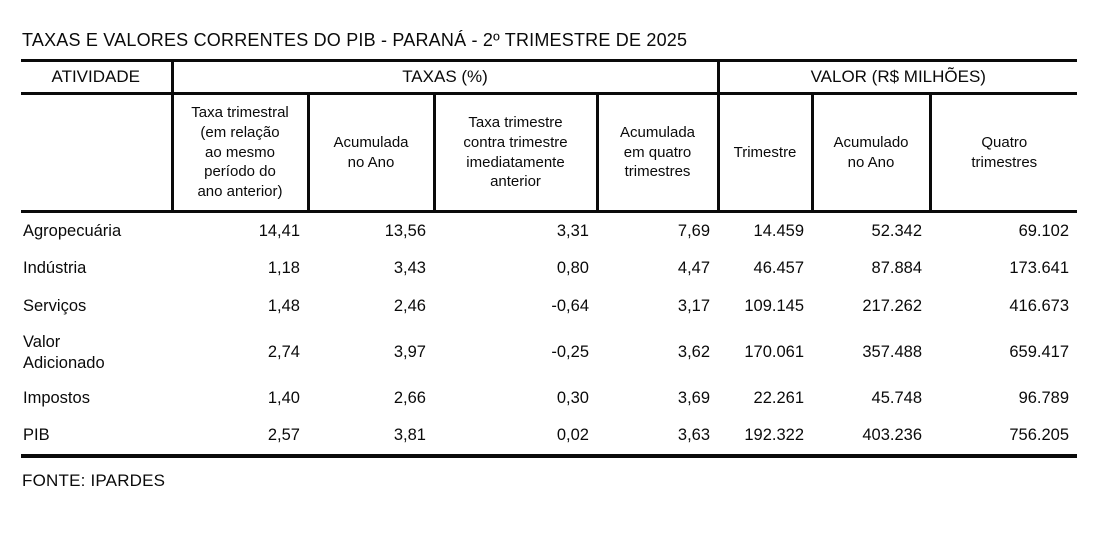 This screenshot has width=1114, height=536. I want to click on value-cell: 14,41, so click(279, 230).